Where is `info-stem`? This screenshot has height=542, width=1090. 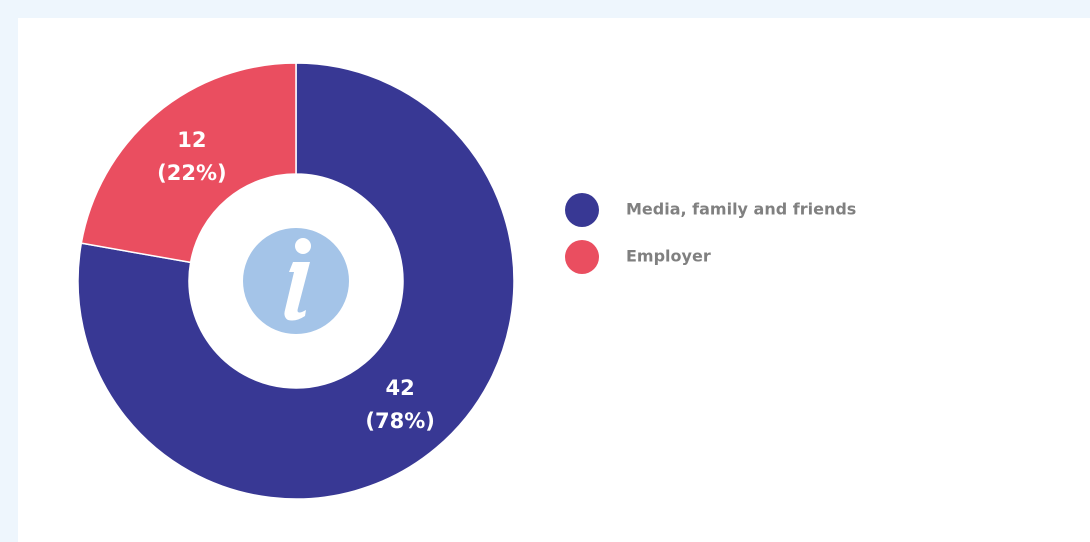
info-stem is located at coordinates (297, 291).